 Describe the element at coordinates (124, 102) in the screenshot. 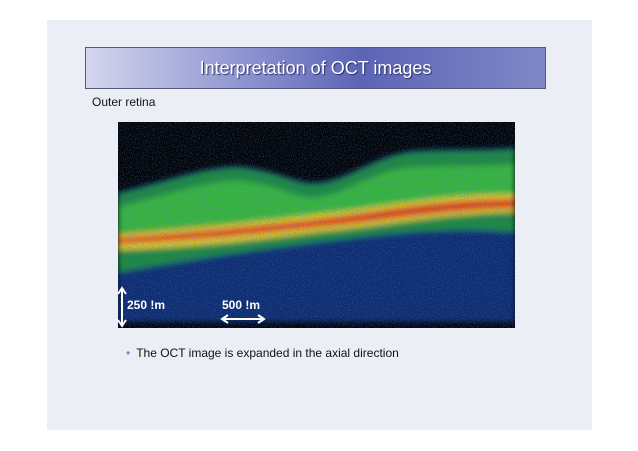

I see `section-label: Outer retina` at that location.